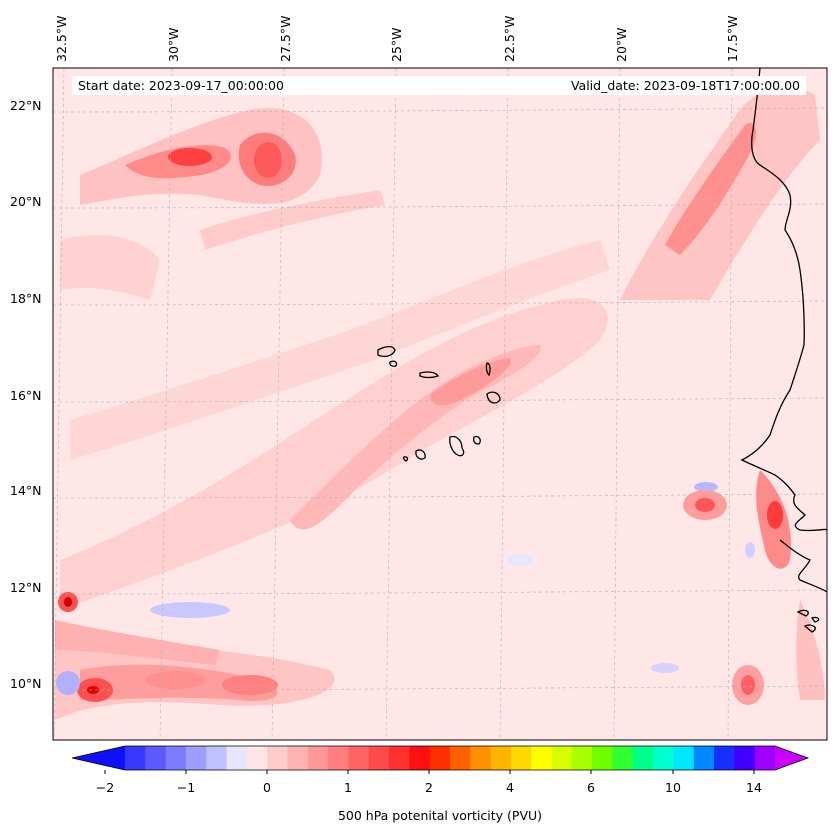 The image size is (837, 836). Describe the element at coordinates (810, 650) in the screenshot. I see `pv-se-edge` at that location.